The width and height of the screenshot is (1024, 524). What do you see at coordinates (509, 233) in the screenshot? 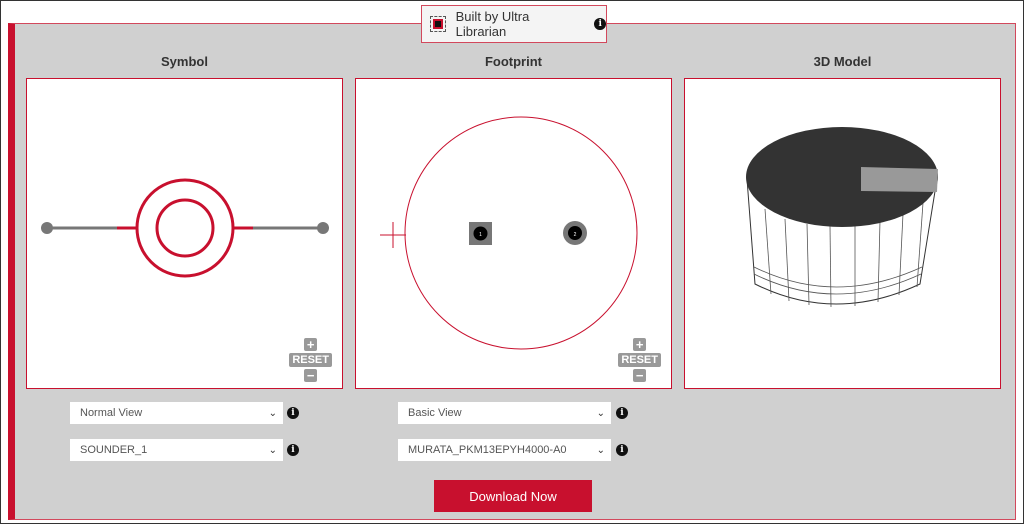
I see `footprint-drawing: 1 2` at bounding box center [509, 233].